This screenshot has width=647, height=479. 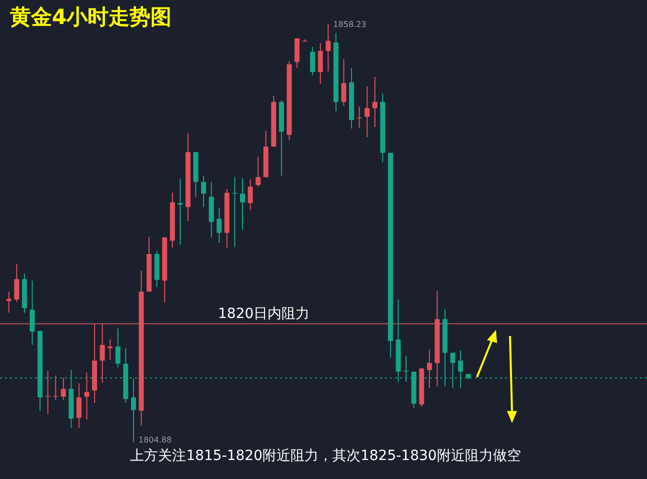 What do you see at coordinates (325, 456) in the screenshot?
I see `annotation: 上方关注1815-1820附近阻力，其次1825-1830附近阻力做空` at bounding box center [325, 456].